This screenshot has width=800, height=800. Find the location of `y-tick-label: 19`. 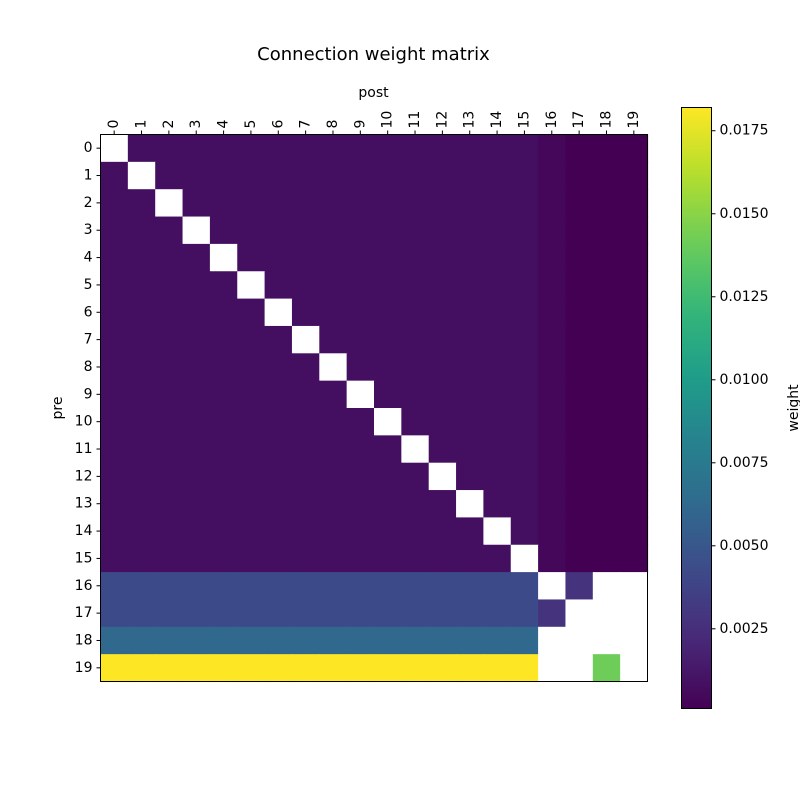

y-tick-label: 19 is located at coordinates (84, 668).